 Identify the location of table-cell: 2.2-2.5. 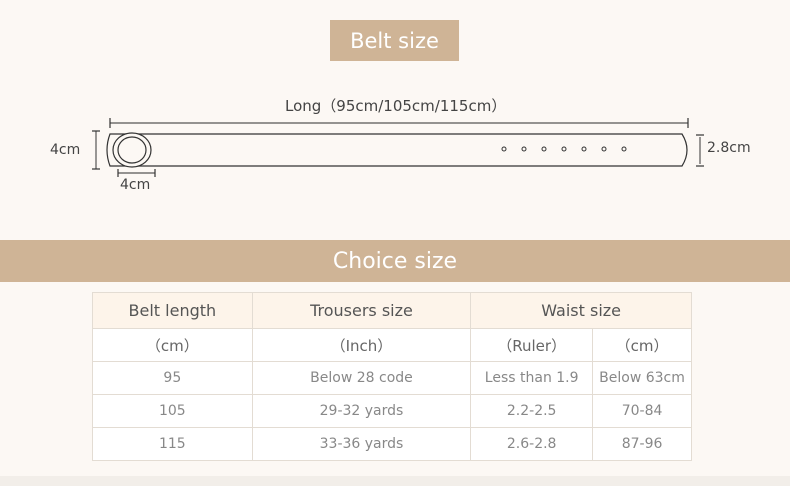
(532, 411).